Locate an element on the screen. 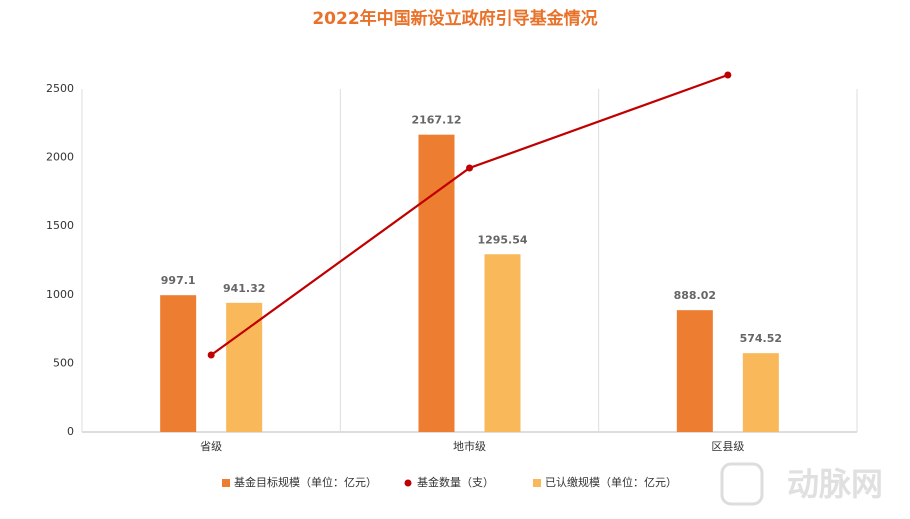 The image size is (910, 519). data-label: 1295.54 is located at coordinates (502, 239).